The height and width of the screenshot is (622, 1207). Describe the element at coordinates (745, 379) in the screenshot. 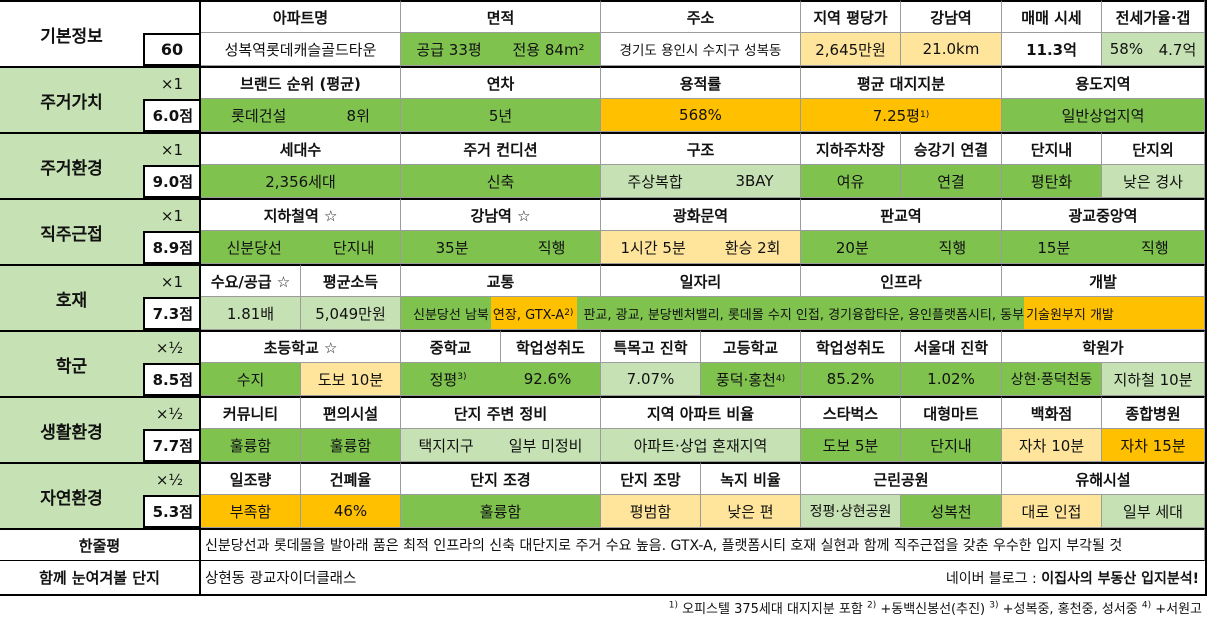

I see `high-school-name: 풍덕·홍천` at that location.